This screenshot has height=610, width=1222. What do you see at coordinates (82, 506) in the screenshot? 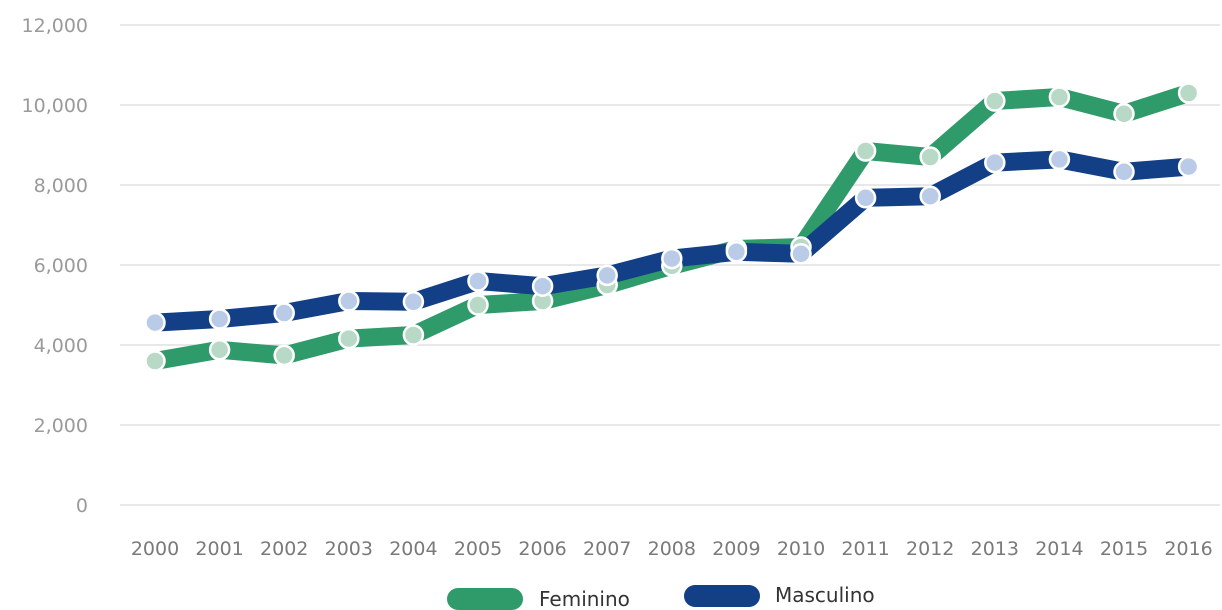
I see `y-tick-label: 0` at bounding box center [82, 506].